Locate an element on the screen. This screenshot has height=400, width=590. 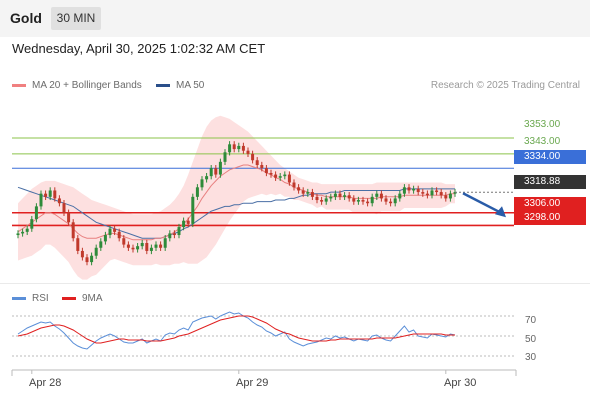
x-tick-apr30: Apr 30 is located at coordinates (460, 383).